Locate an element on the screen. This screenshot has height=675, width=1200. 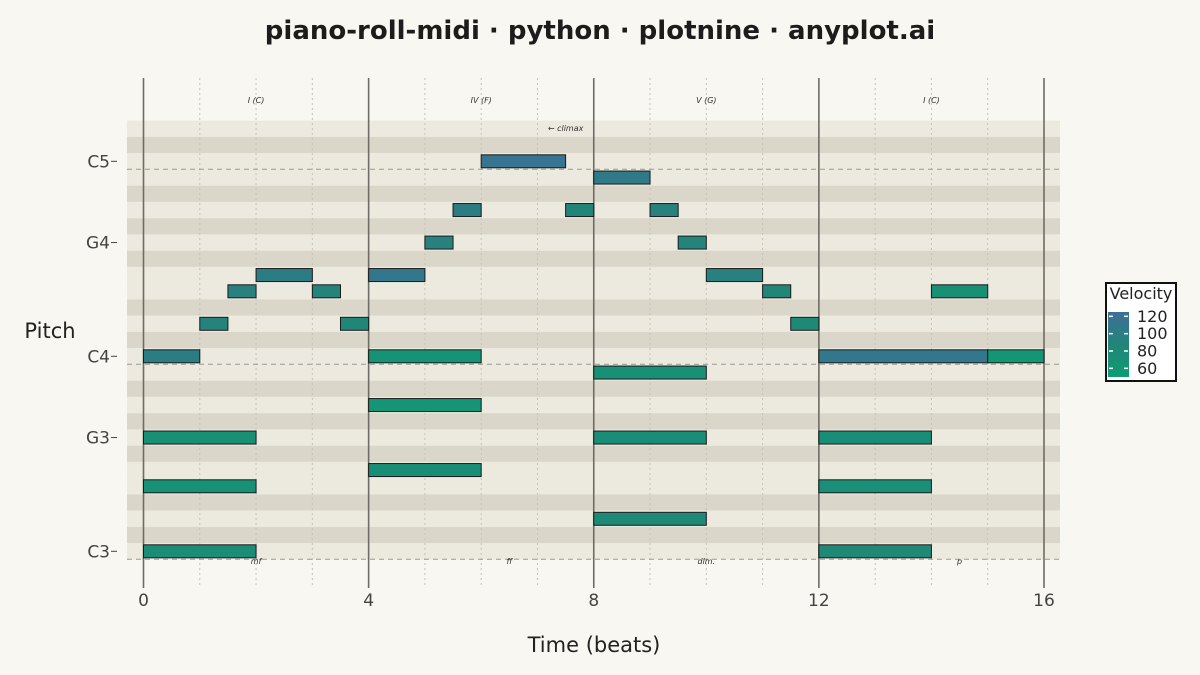
y-tick-label: G3 is located at coordinates (98, 439).